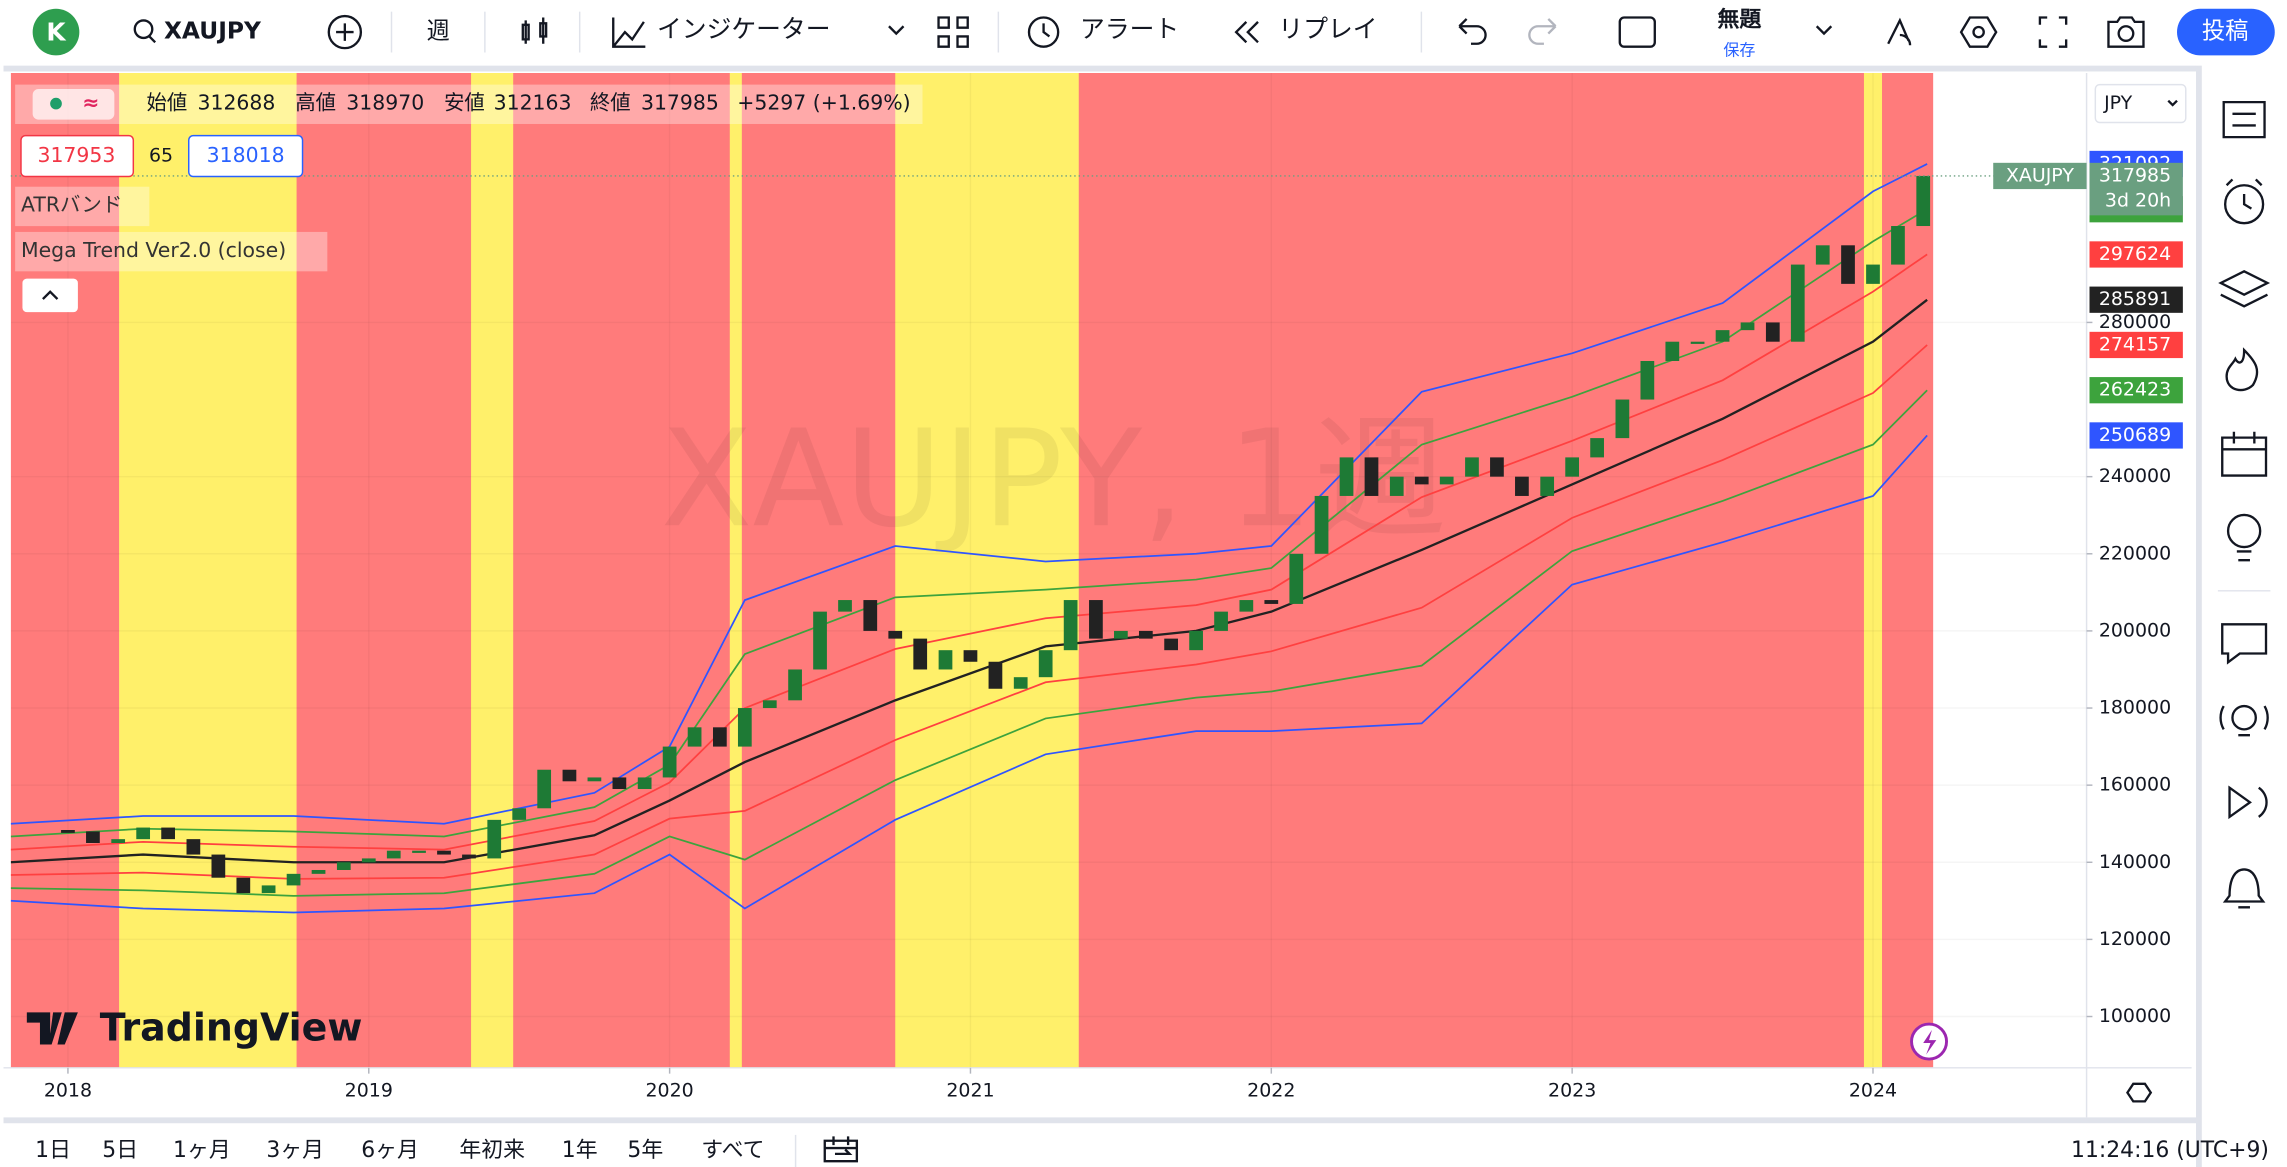 The width and height of the screenshot is (2287, 1167). I want to click on avatar, so click(56, 32).